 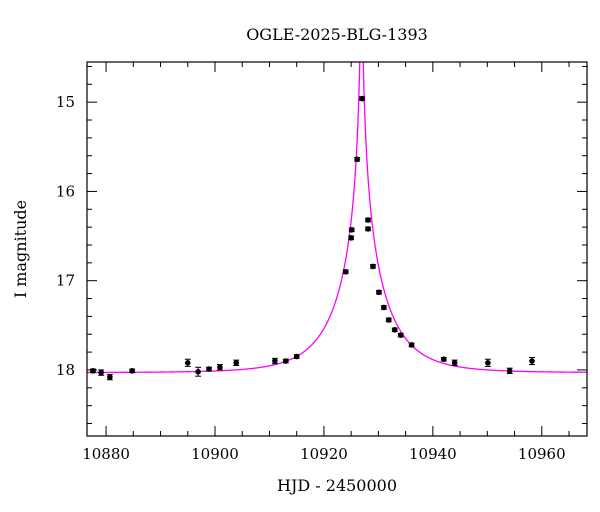 What do you see at coordinates (65, 102) in the screenshot?
I see `y-tick-label: 15` at bounding box center [65, 102].